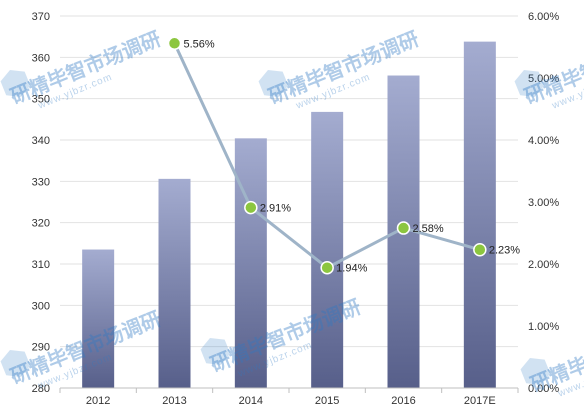  Describe the element at coordinates (41, 100) in the screenshot. I see `y-left-tick-label: 350` at that location.